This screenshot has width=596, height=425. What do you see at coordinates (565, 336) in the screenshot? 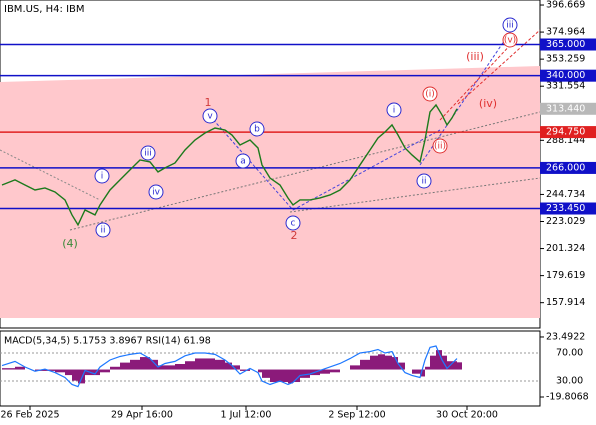
I see `y-tick-label: 23.4922` at bounding box center [565, 336].